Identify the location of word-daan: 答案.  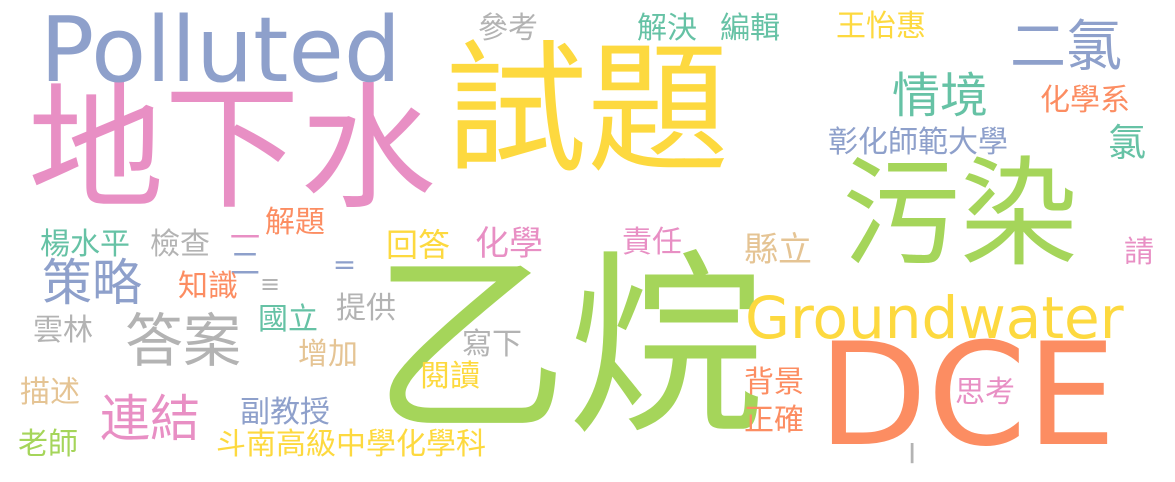
(183, 341).